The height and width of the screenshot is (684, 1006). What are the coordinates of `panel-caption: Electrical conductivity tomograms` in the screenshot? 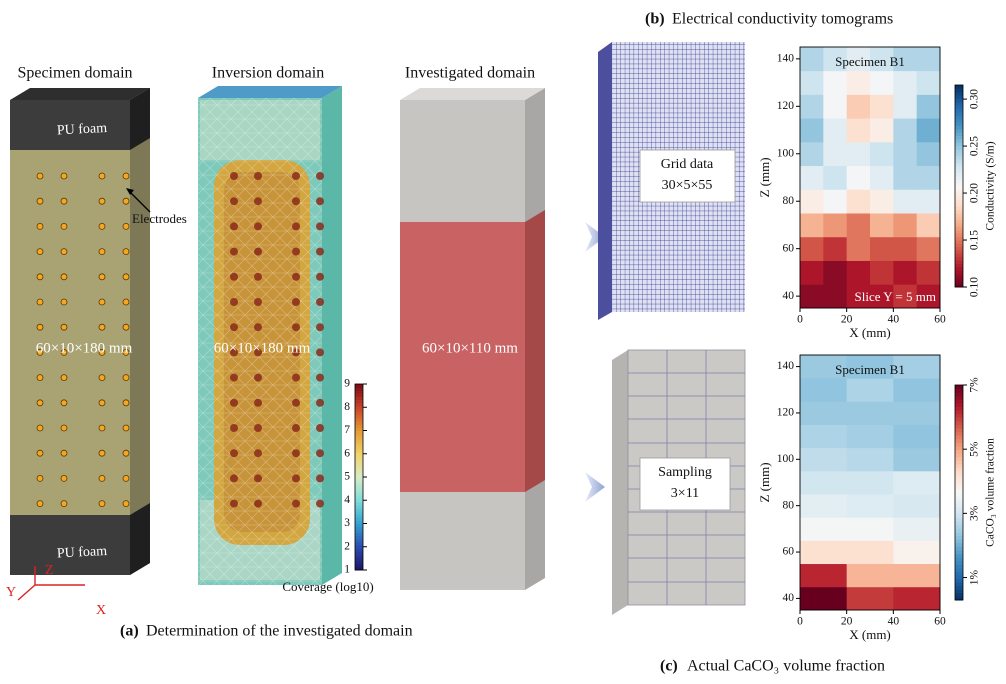 It's located at (782, 19).